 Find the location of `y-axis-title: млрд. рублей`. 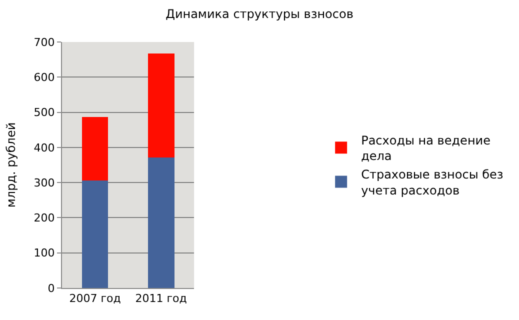

y-axis-title: млрд. рублей is located at coordinates (11, 165).